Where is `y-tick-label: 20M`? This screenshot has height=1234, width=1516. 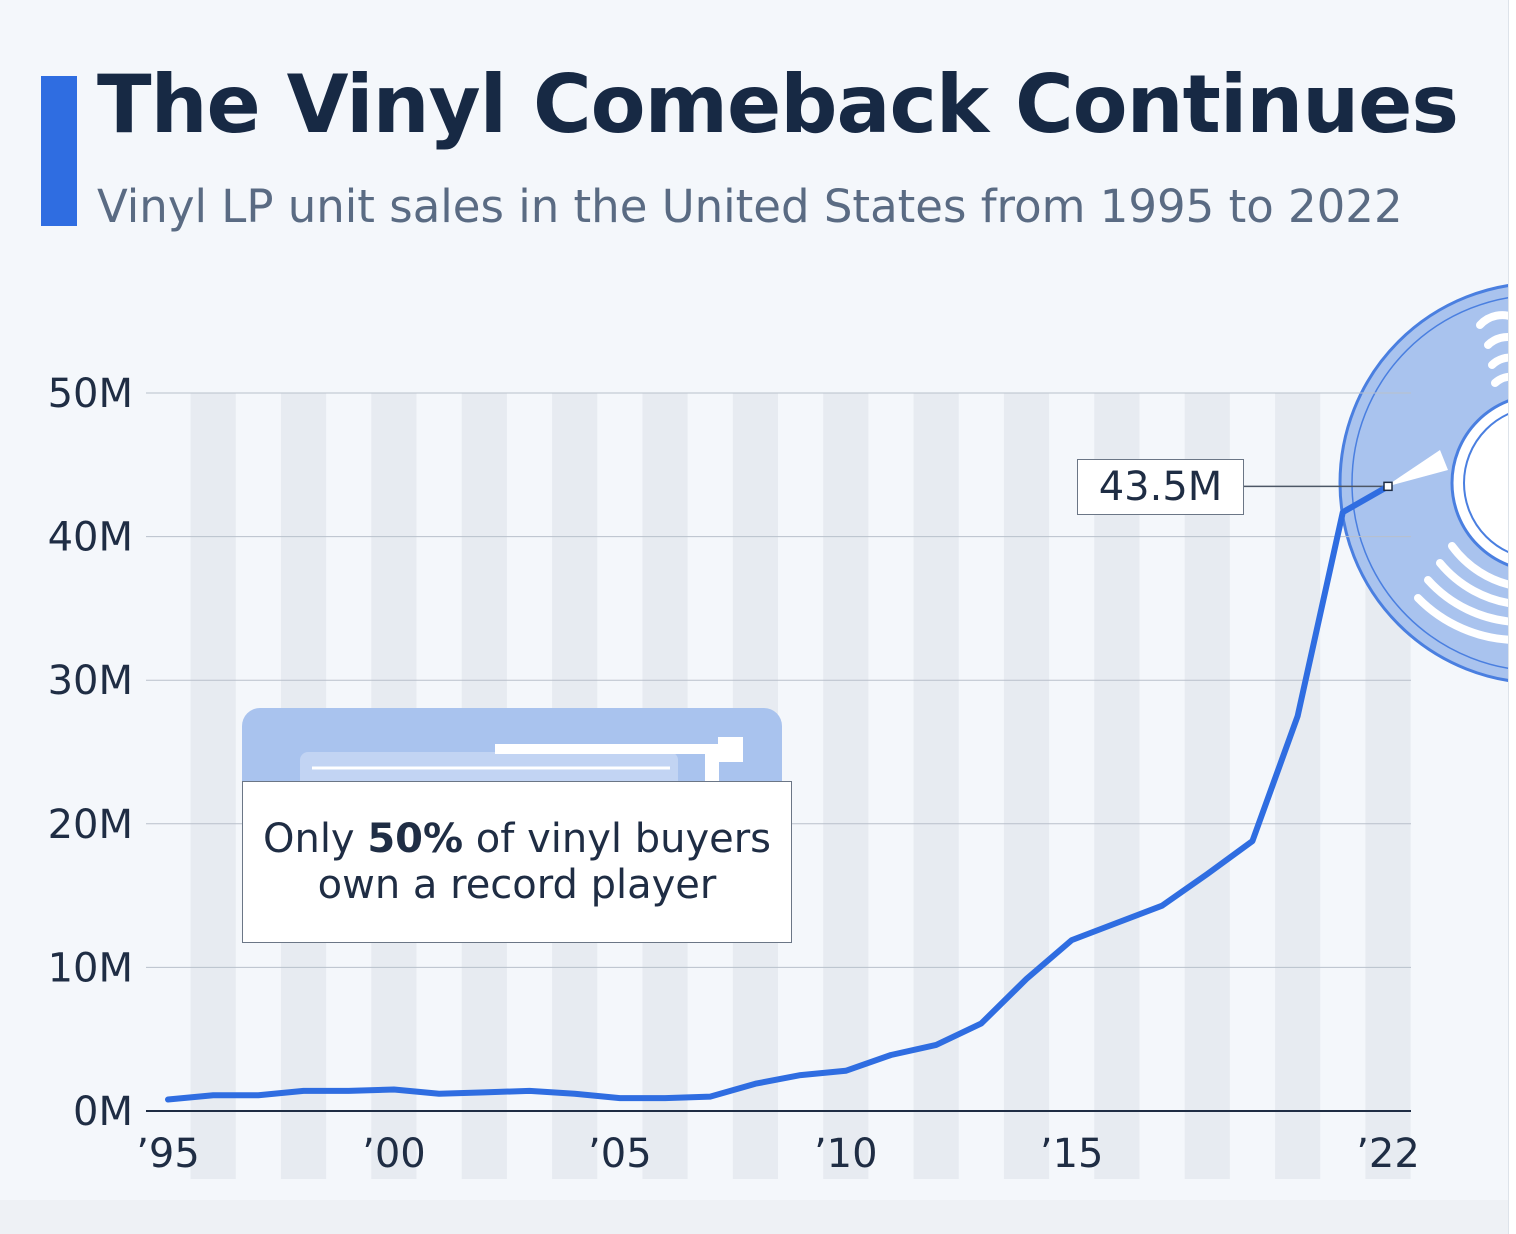 y-tick-label: 20M is located at coordinates (90, 825).